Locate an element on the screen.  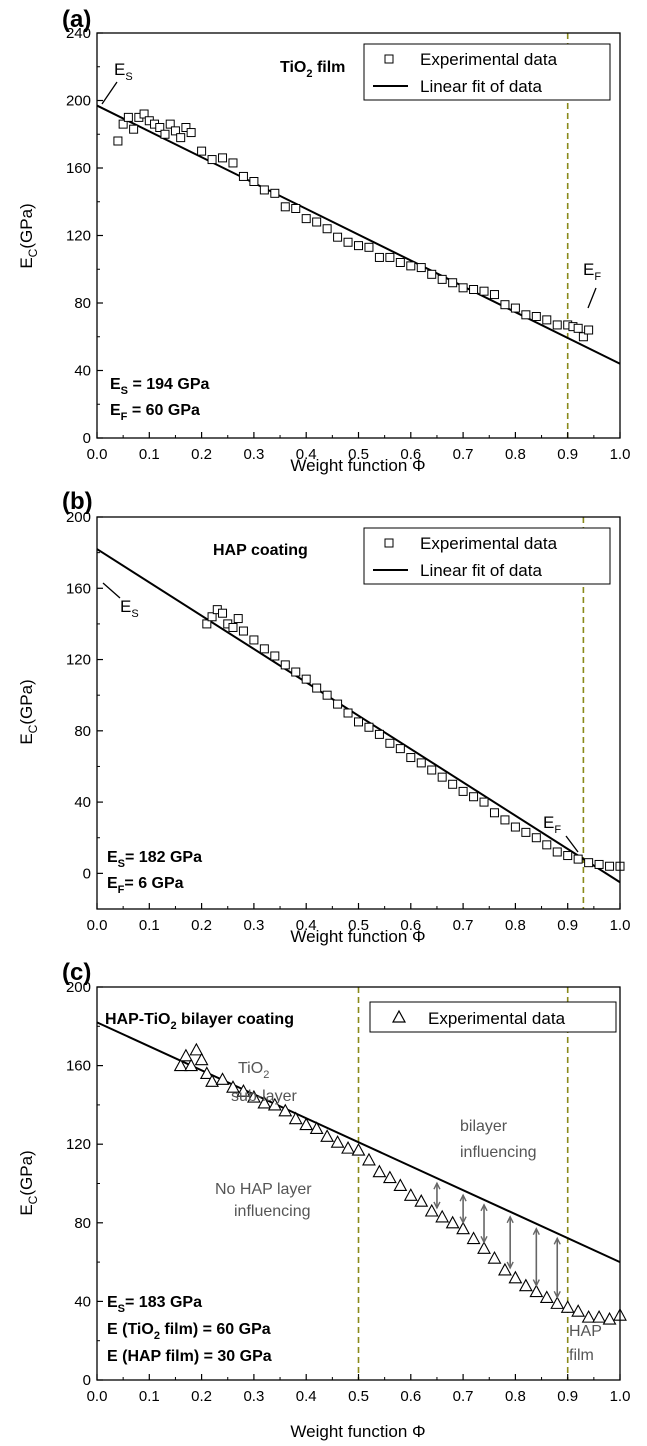
panel-c-legend: Experimental data is located at coordinates (493, 1017).